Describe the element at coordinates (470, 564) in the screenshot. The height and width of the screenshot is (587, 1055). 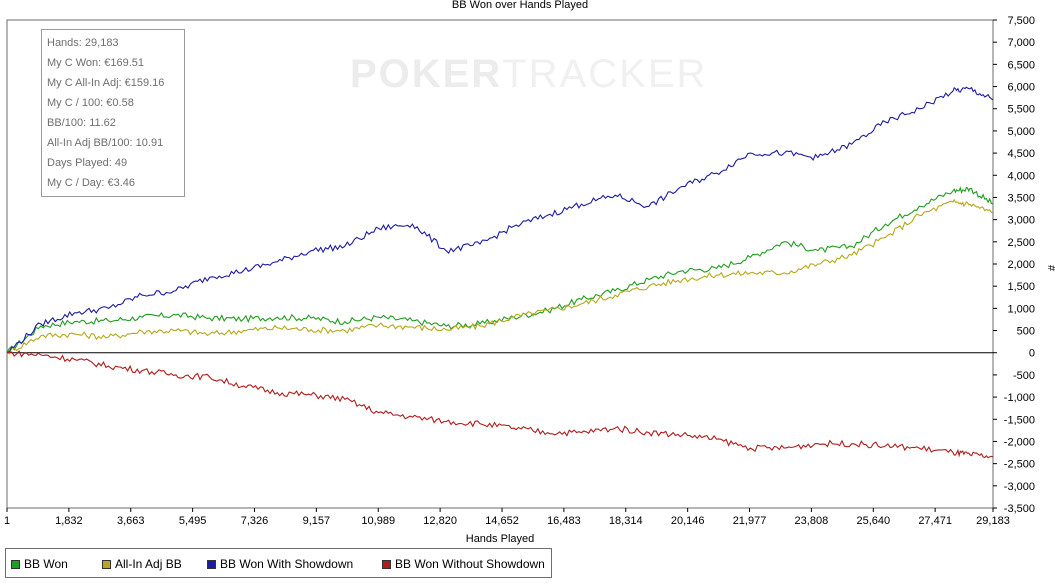
I see `legend-label: BB Won Without Showdown` at that location.